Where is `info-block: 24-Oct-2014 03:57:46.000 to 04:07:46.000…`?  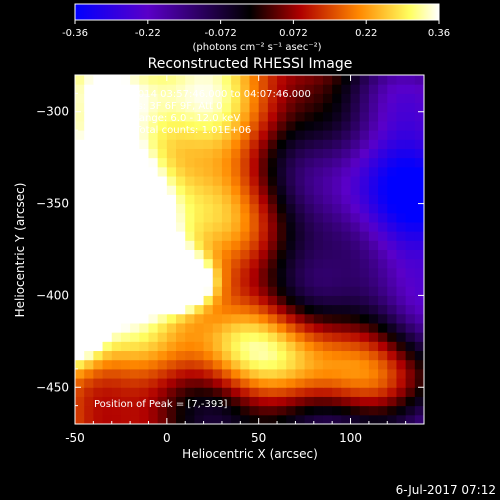
info-block: 24-Oct-2014 03:57:46.000 to 04:07:46.000… is located at coordinates (202, 112).